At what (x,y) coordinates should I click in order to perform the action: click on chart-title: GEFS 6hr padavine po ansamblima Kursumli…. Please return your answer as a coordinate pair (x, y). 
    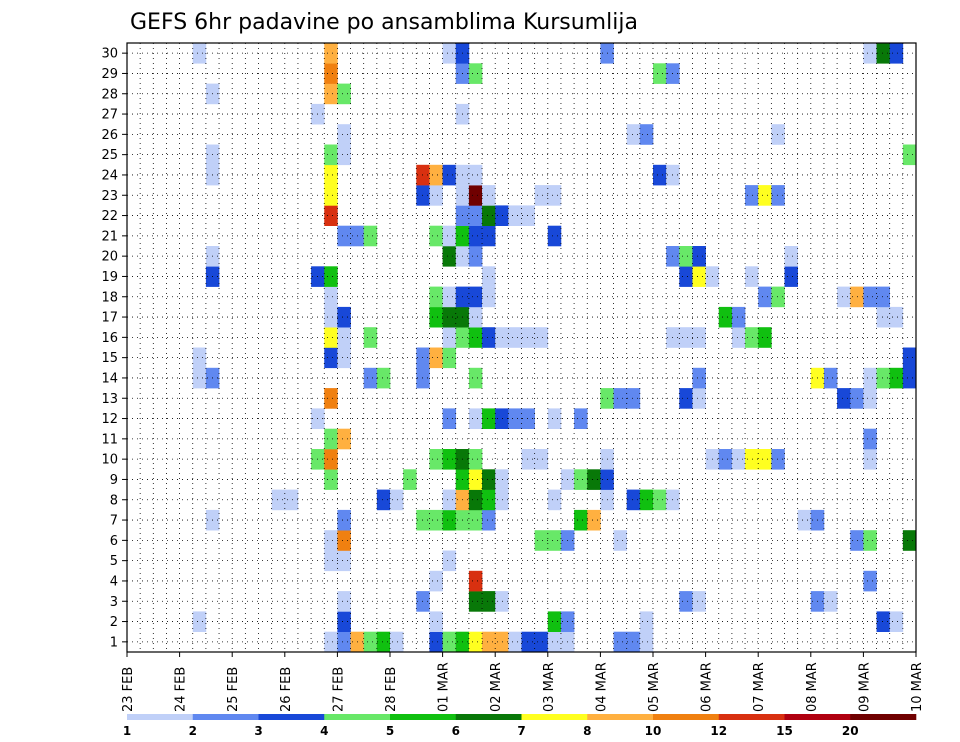
    Looking at the image, I should click on (384, 22).